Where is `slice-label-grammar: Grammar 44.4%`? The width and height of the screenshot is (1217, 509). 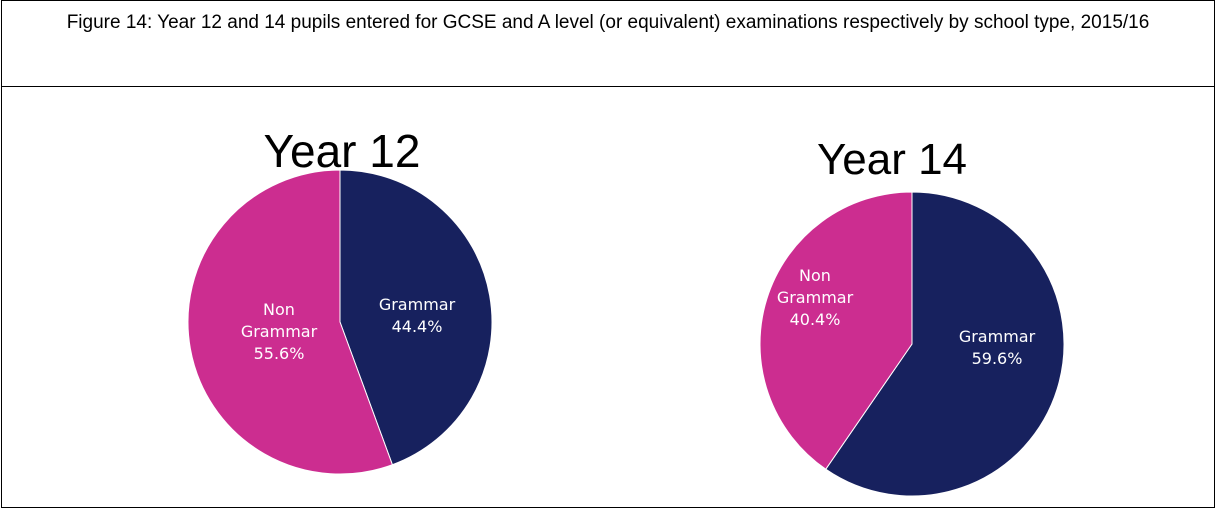 slice-label-grammar: Grammar 44.4% is located at coordinates (417, 315).